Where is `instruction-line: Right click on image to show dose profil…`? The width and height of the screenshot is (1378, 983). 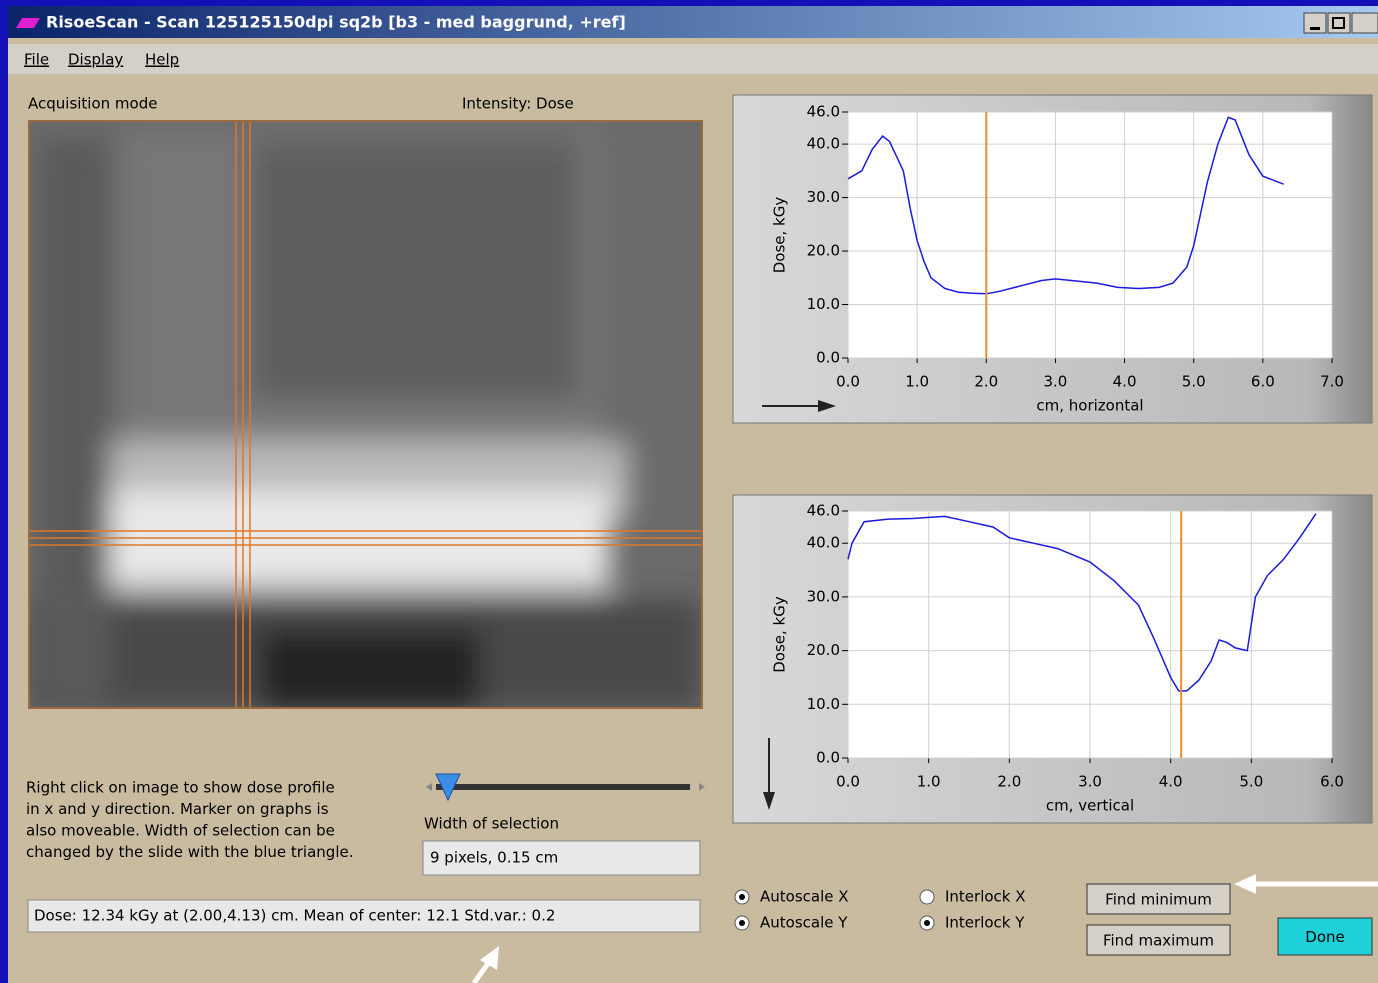 instruction-line: Right click on image to show dose profil… is located at coordinates (180, 788).